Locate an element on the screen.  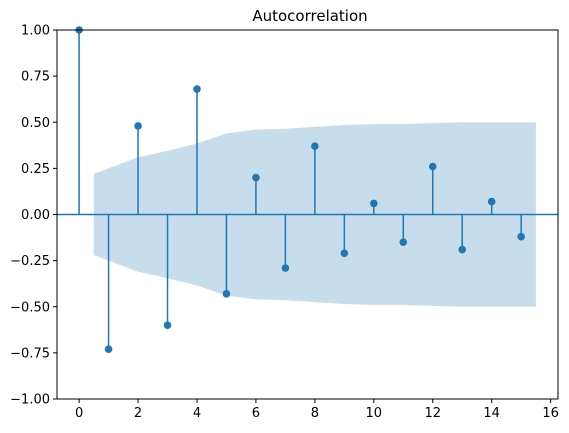
x-tick-label-14: 14 is located at coordinates (491, 413).